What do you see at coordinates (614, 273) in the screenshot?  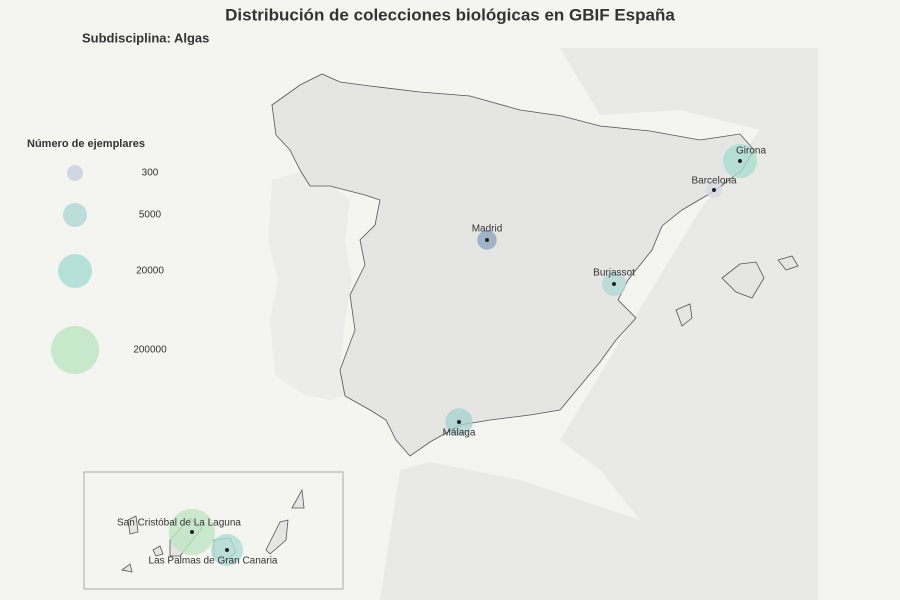 I see `city-label: Burjassot` at bounding box center [614, 273].